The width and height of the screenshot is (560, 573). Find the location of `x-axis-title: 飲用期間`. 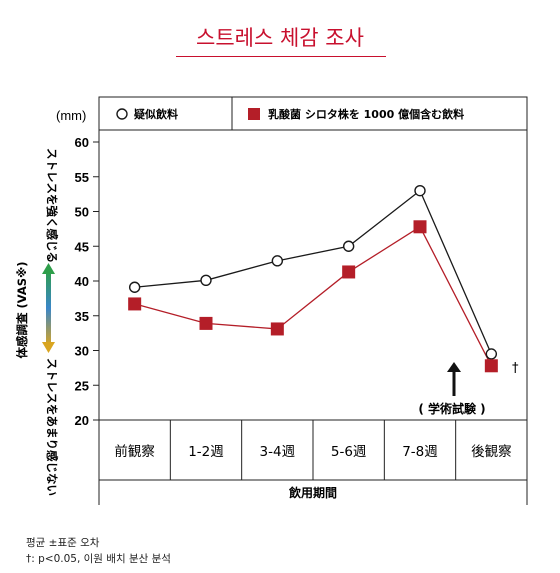

x-axis-title: 飲用期間 is located at coordinates (312, 492).